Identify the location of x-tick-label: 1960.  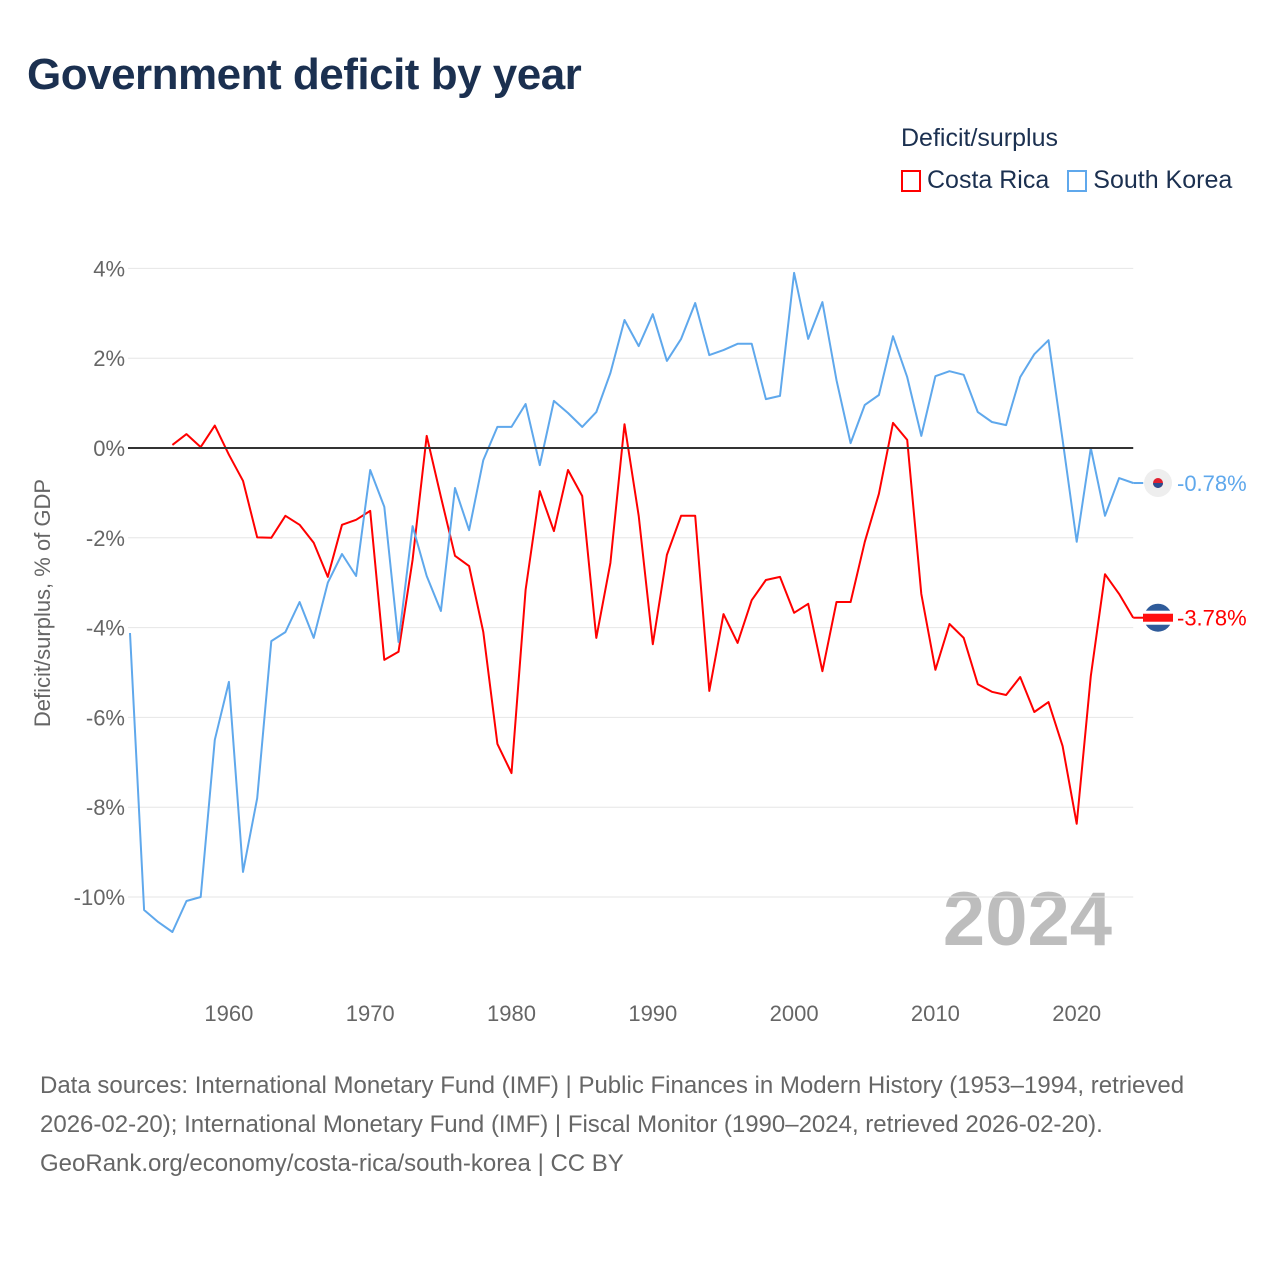
(228, 1013).